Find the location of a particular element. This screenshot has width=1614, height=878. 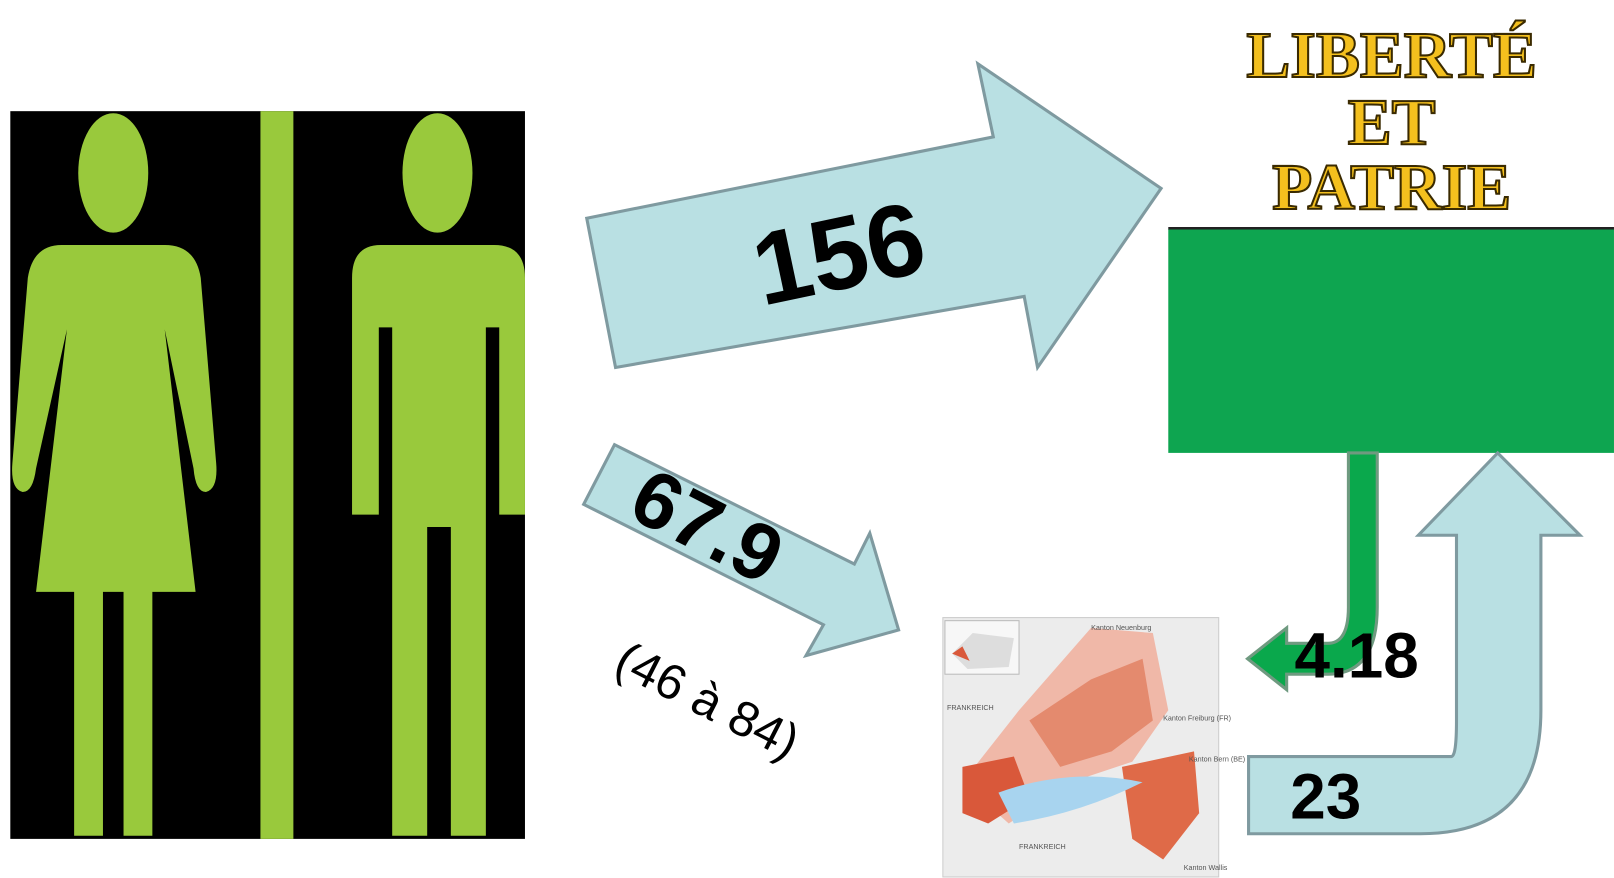

map-label: Kanton Wallis is located at coordinates (1206, 867).